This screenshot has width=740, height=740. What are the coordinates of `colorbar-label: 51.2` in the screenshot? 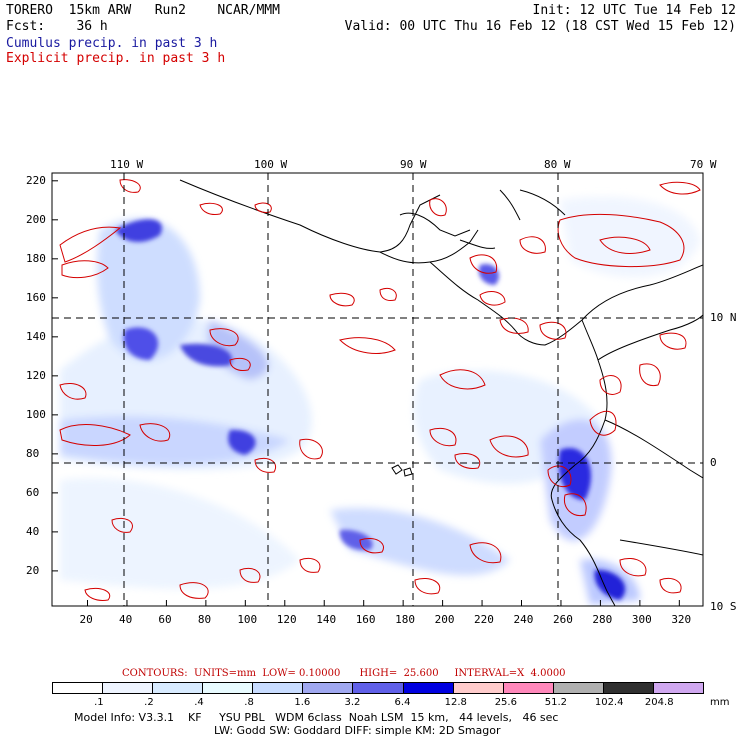 It's located at (556, 702).